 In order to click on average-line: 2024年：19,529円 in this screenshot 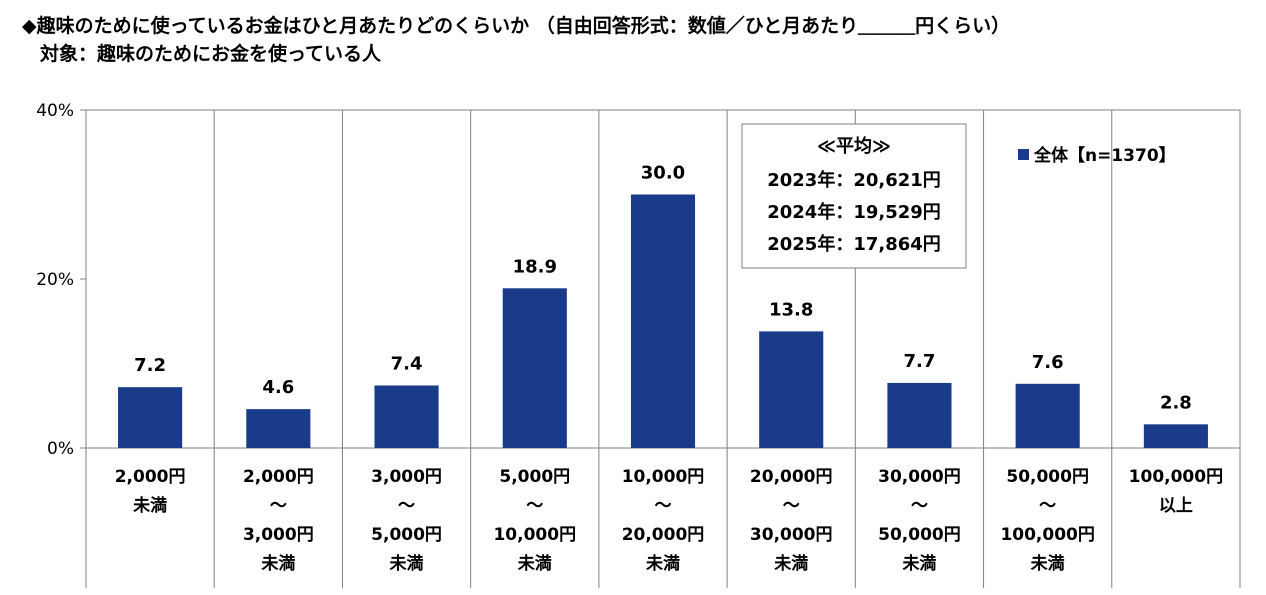, I will do `click(854, 212)`.